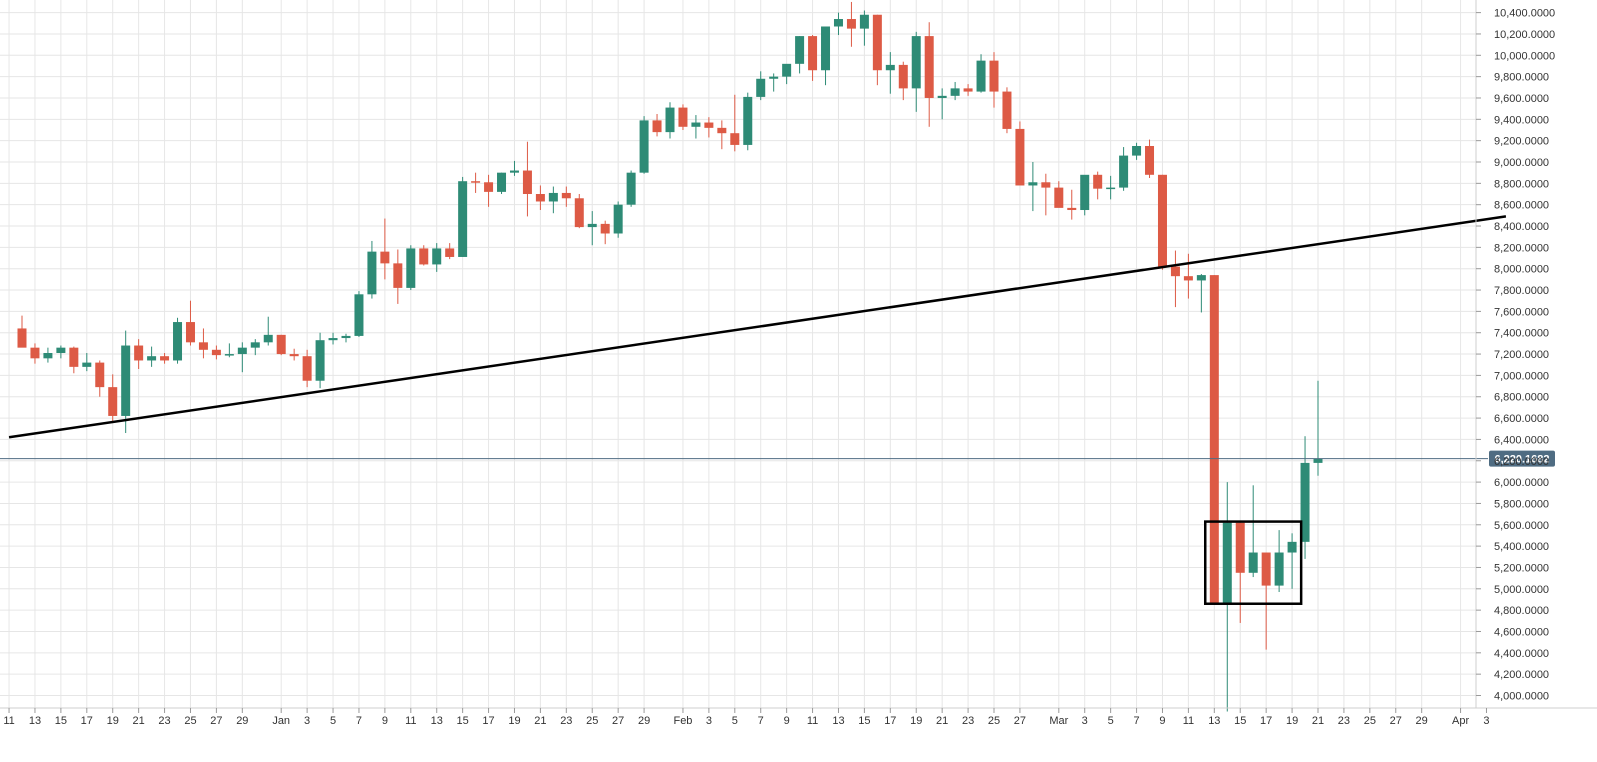 The width and height of the screenshot is (1597, 762). I want to click on y-tick-label: 5,400.0000, so click(1521, 547).